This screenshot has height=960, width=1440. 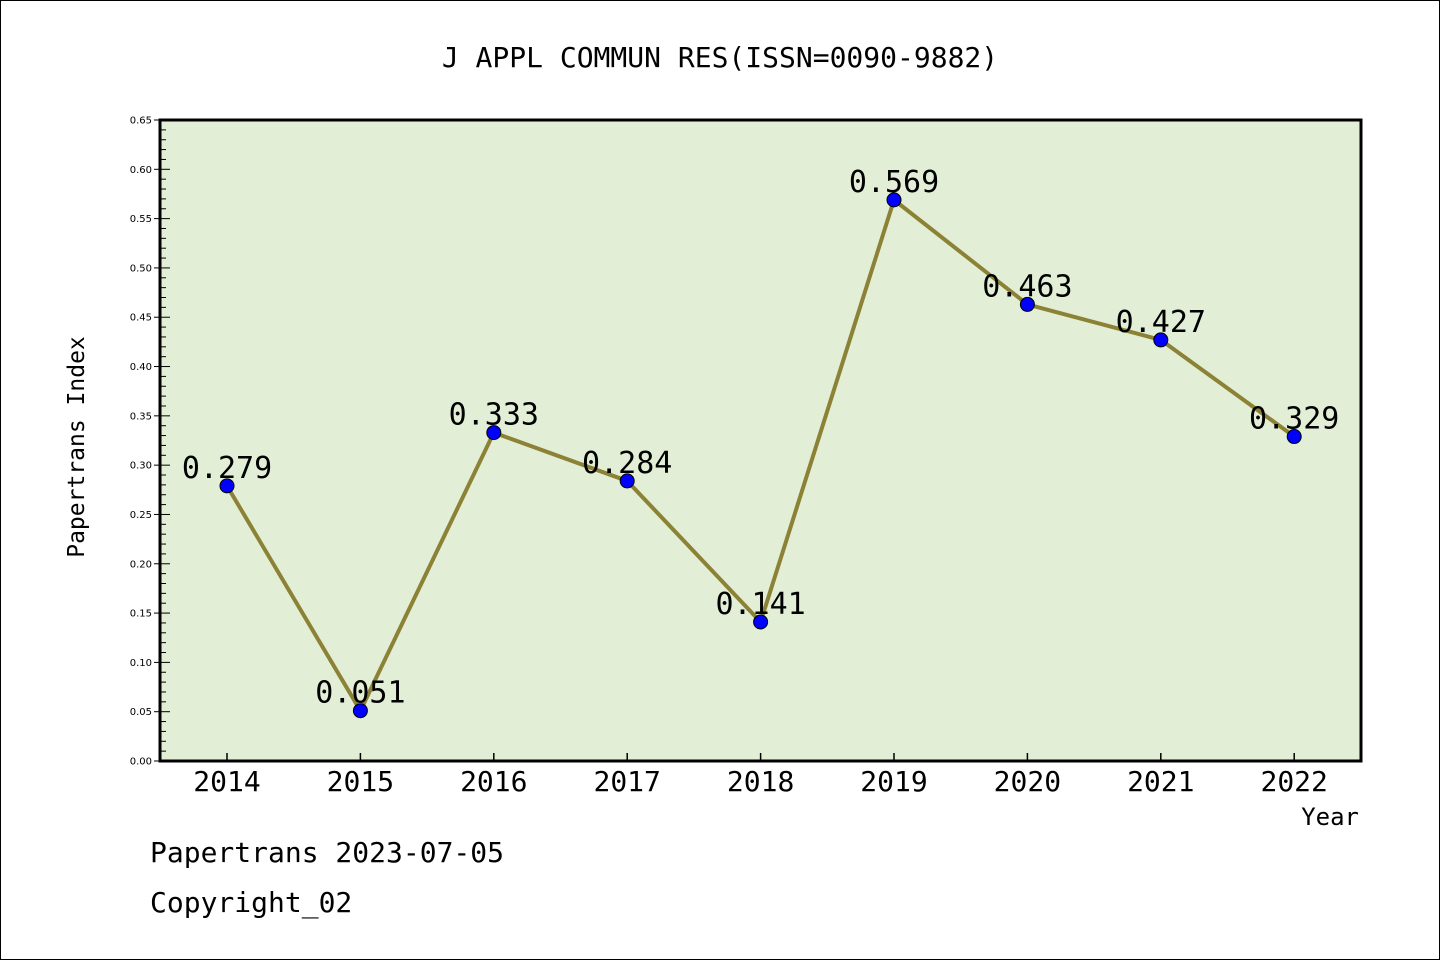 What do you see at coordinates (626, 781) in the screenshot?
I see `x-tick-label: 2017` at bounding box center [626, 781].